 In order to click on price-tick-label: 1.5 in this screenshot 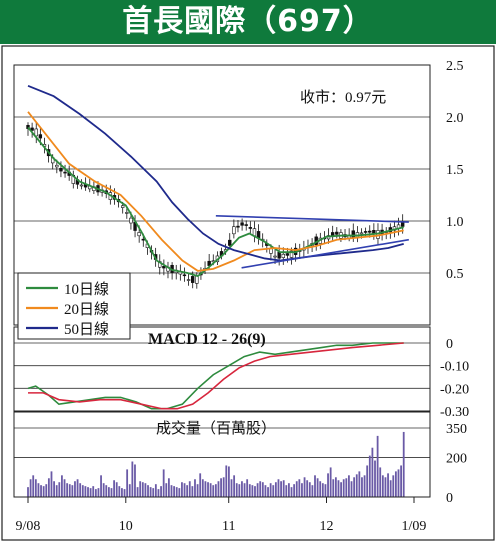, I will do `click(455, 170)`.